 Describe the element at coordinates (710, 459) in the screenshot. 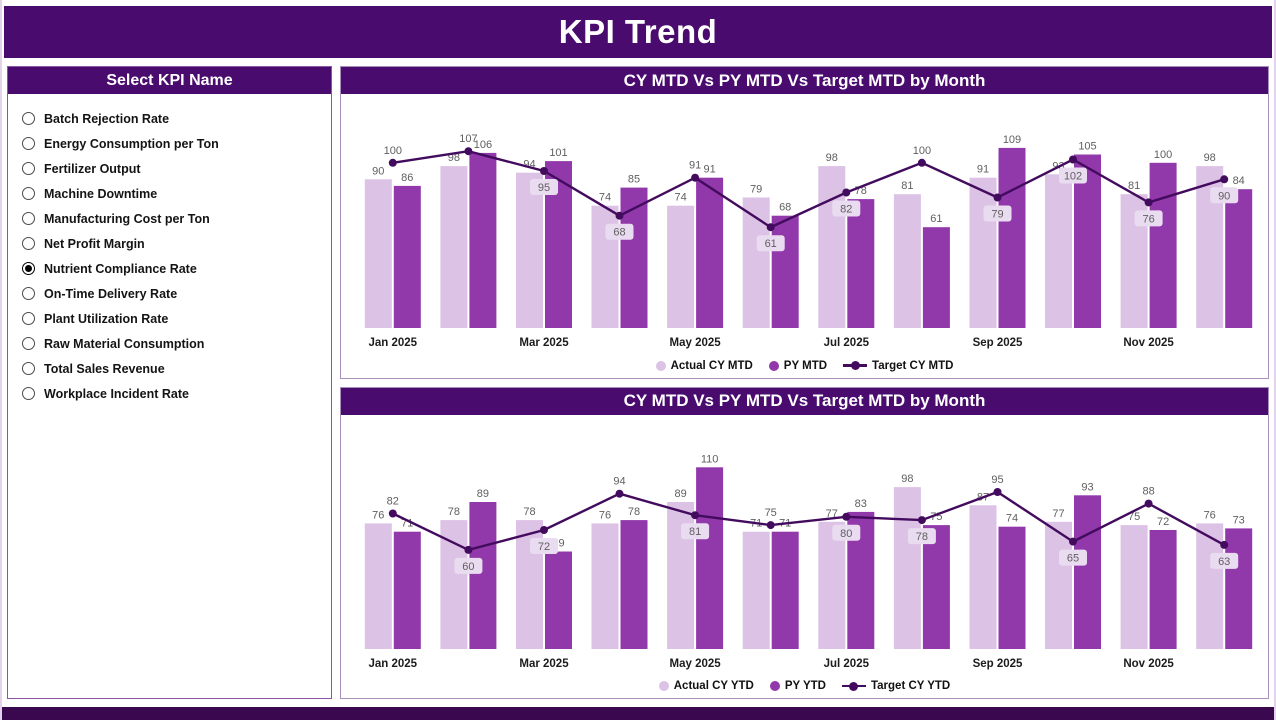

I see `svg-text: 110` at that location.